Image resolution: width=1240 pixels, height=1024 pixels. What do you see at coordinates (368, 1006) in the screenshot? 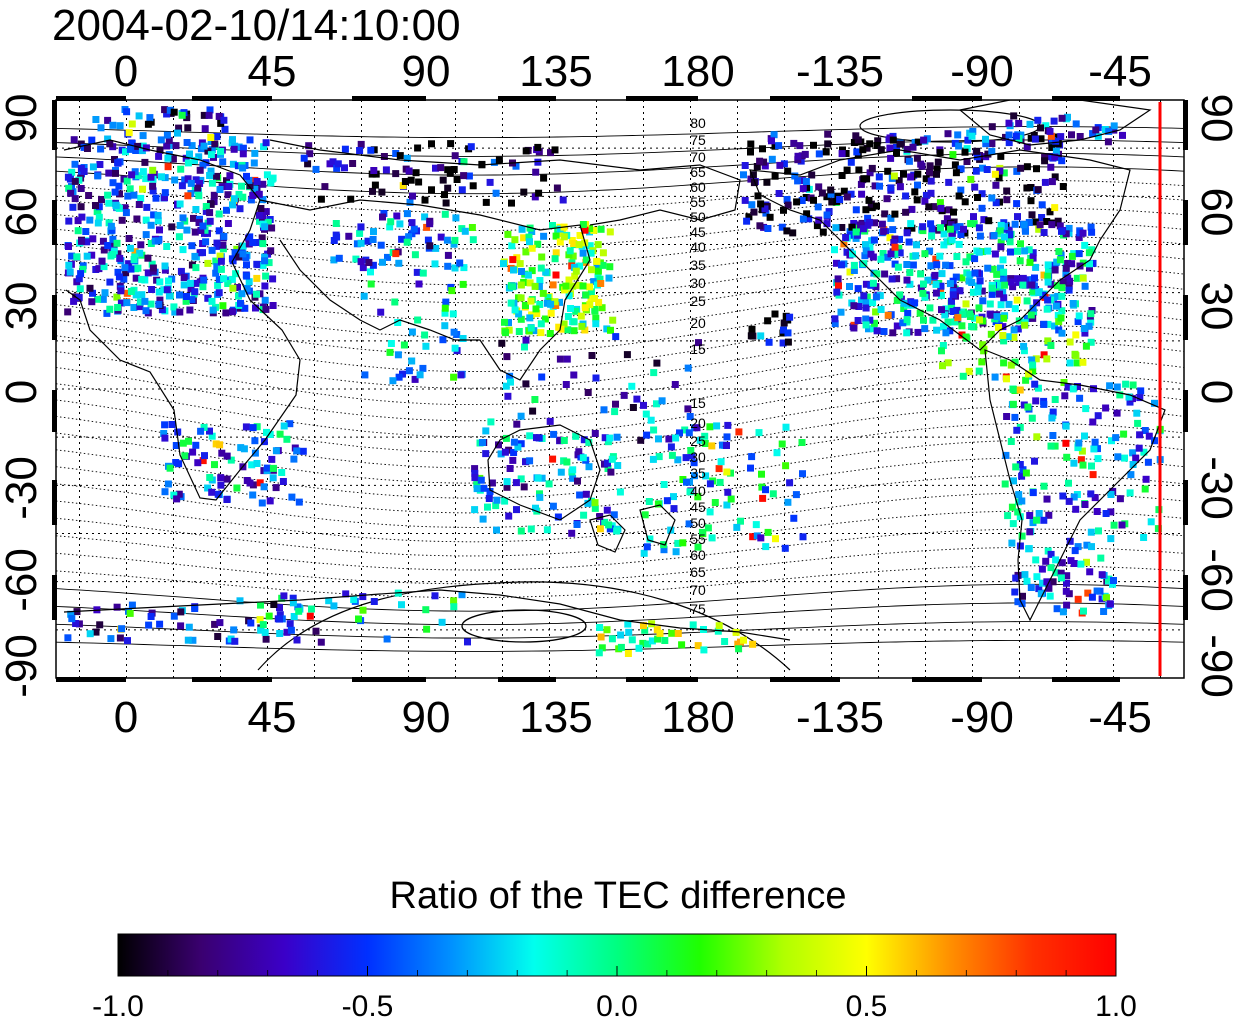
I see `colorbar-tick-label: -0.5` at bounding box center [368, 1006].